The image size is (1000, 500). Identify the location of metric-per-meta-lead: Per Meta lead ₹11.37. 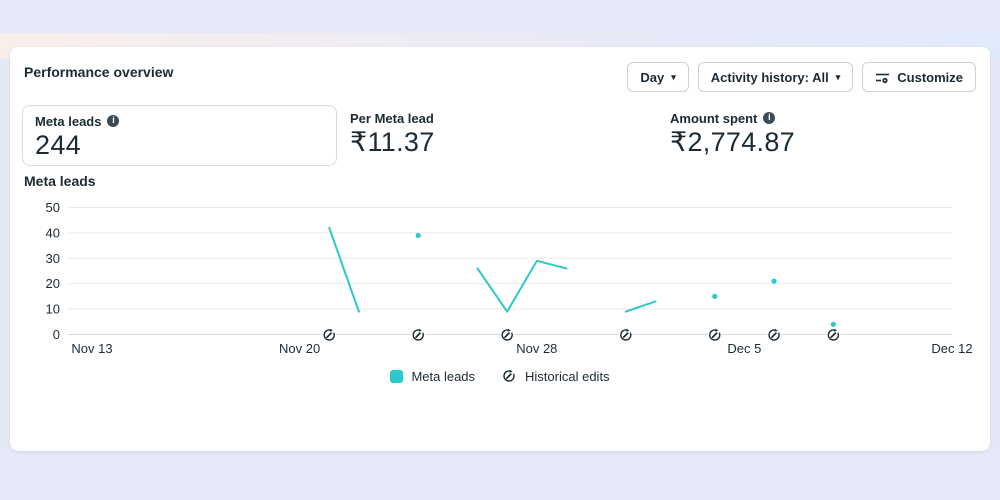
(392, 134).